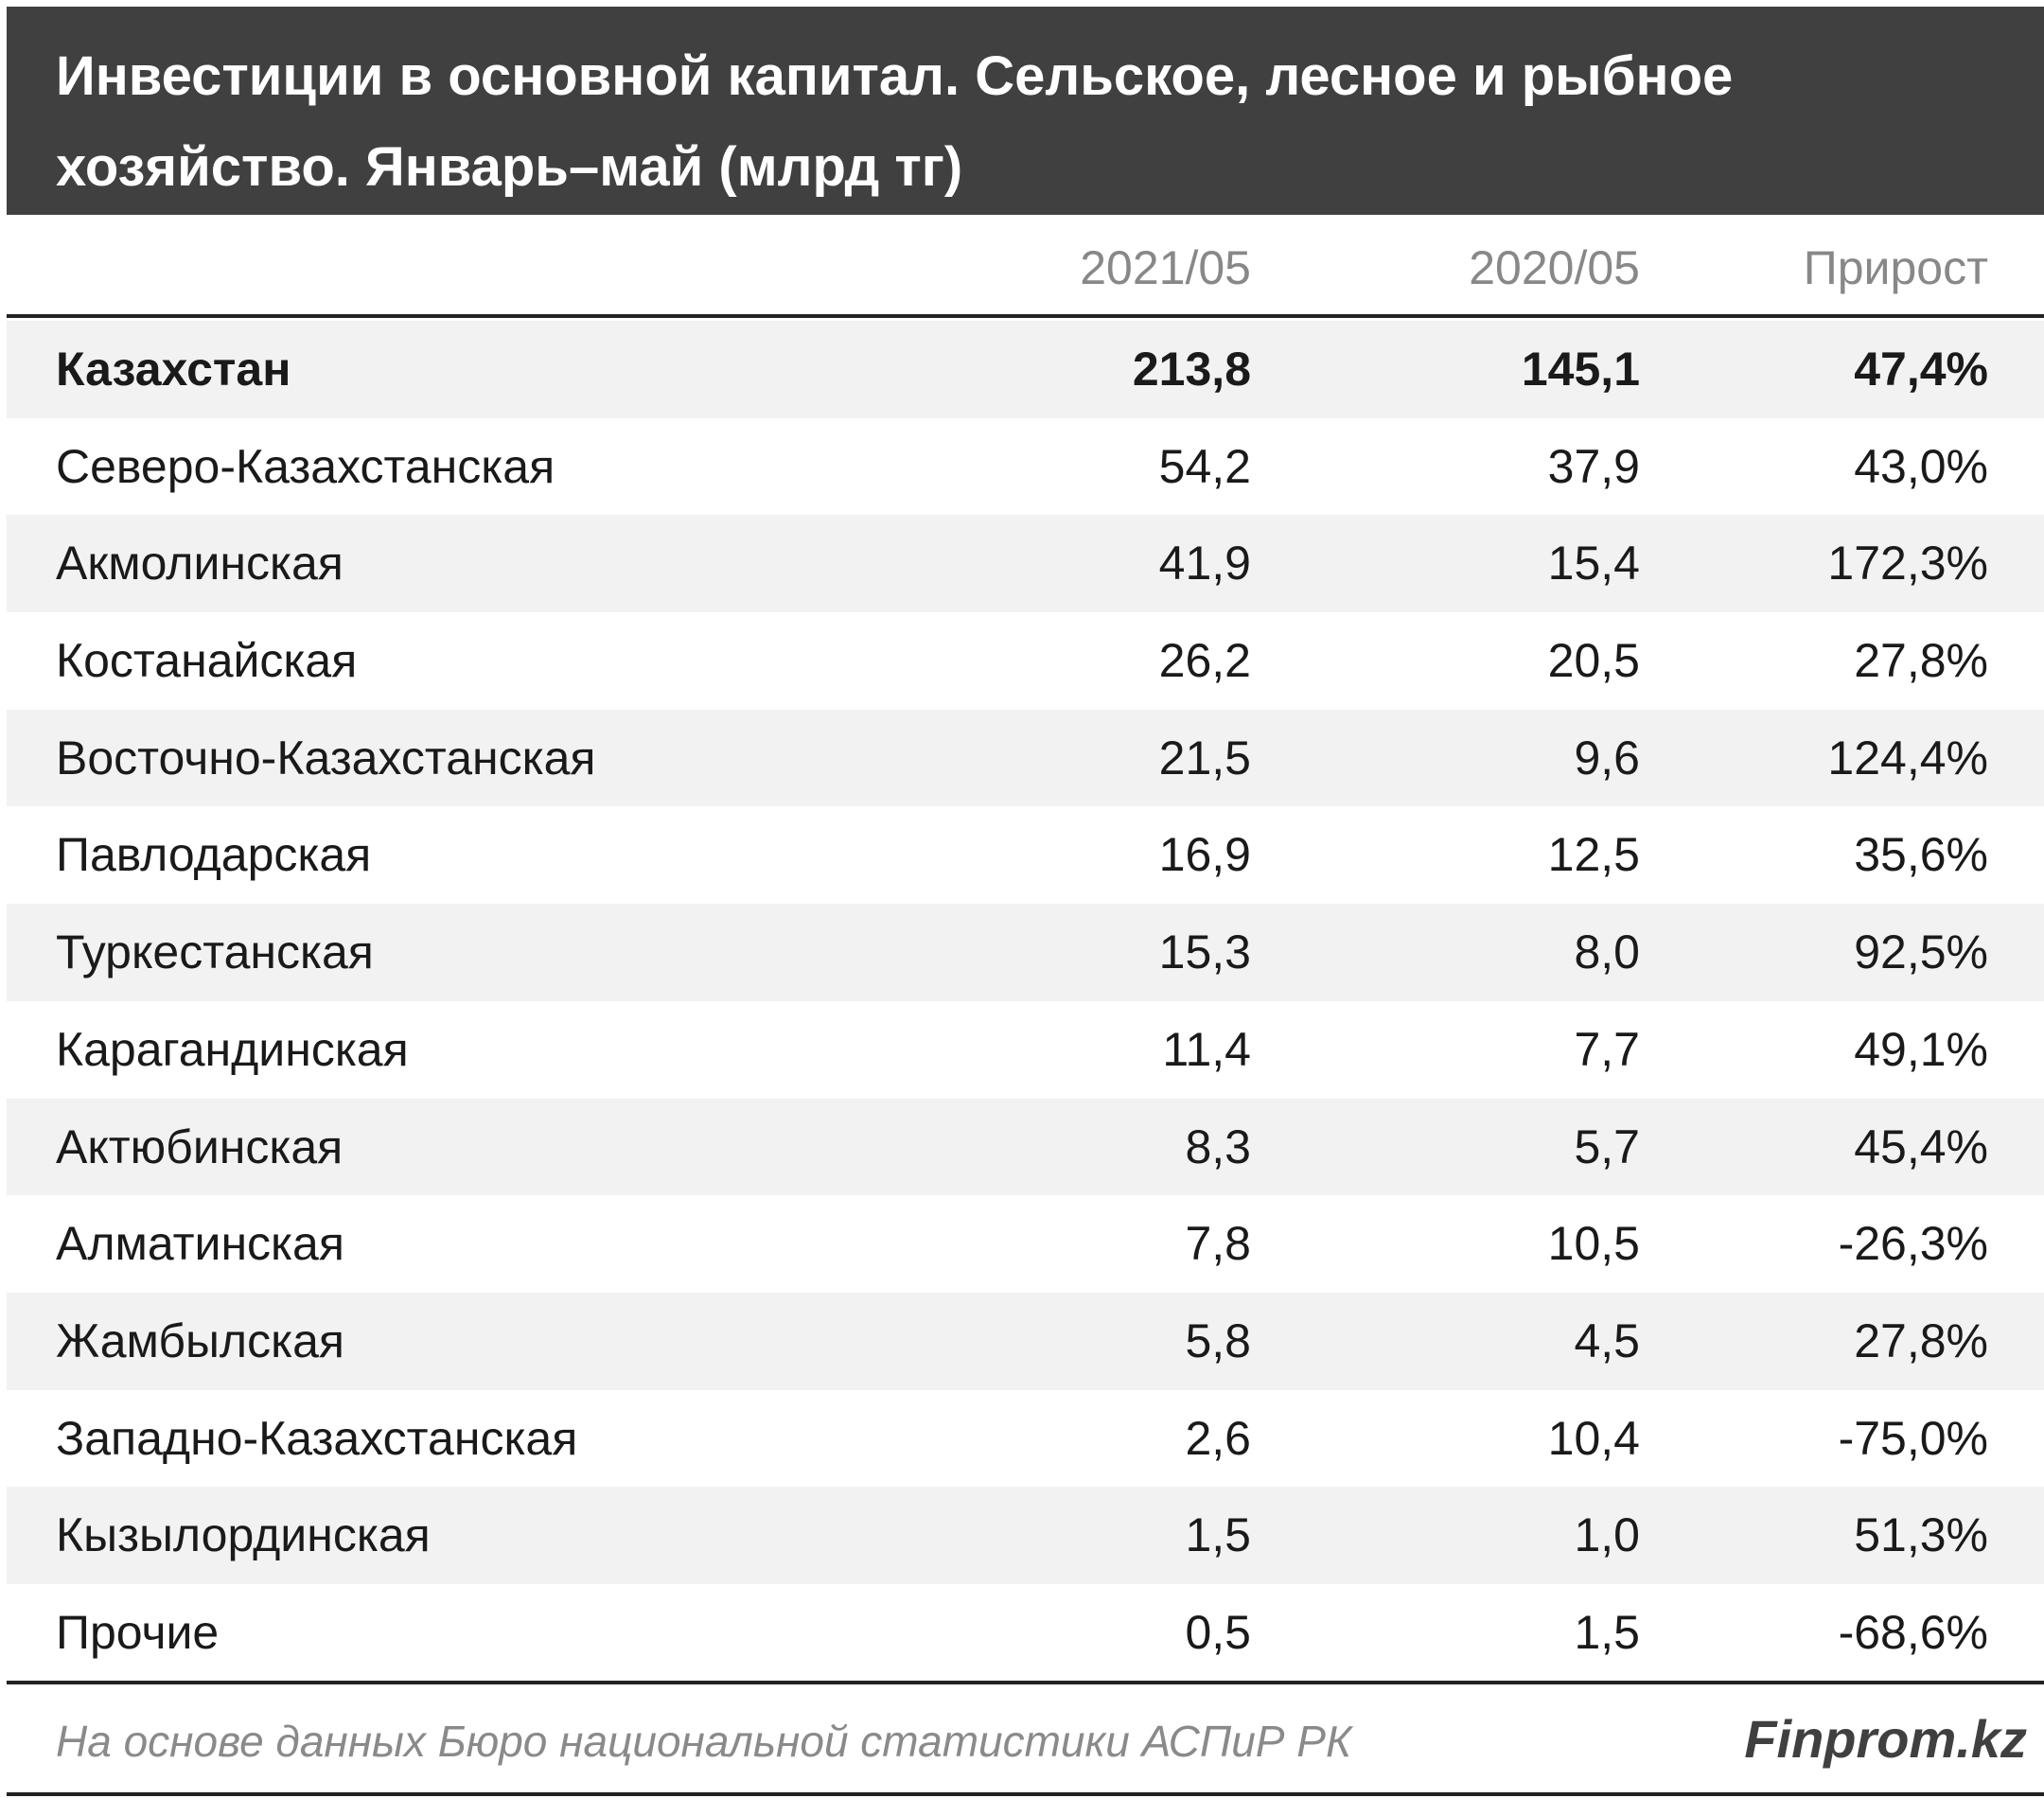 This screenshot has height=1798, width=2044. Describe the element at coordinates (1607, 1535) in the screenshot. I see `cell: 1,0` at that location.